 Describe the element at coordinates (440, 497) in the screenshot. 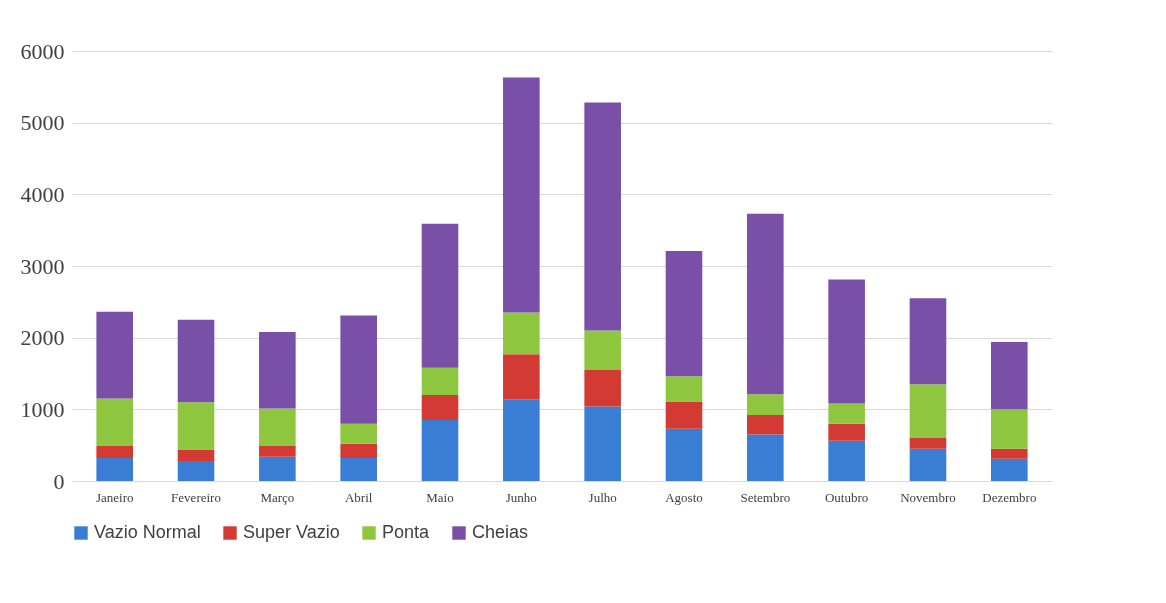

I see `x-tick-label: Maio` at that location.